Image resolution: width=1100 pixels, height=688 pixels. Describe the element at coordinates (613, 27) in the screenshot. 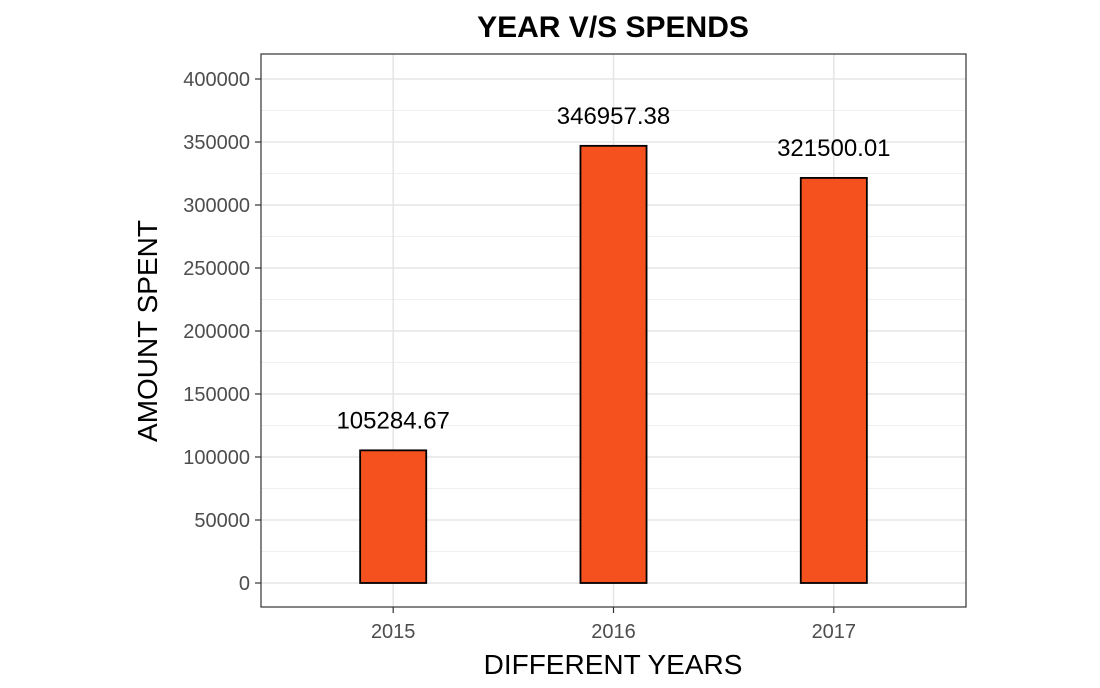

I see `chart-title: YEAR V/S SPENDS` at that location.